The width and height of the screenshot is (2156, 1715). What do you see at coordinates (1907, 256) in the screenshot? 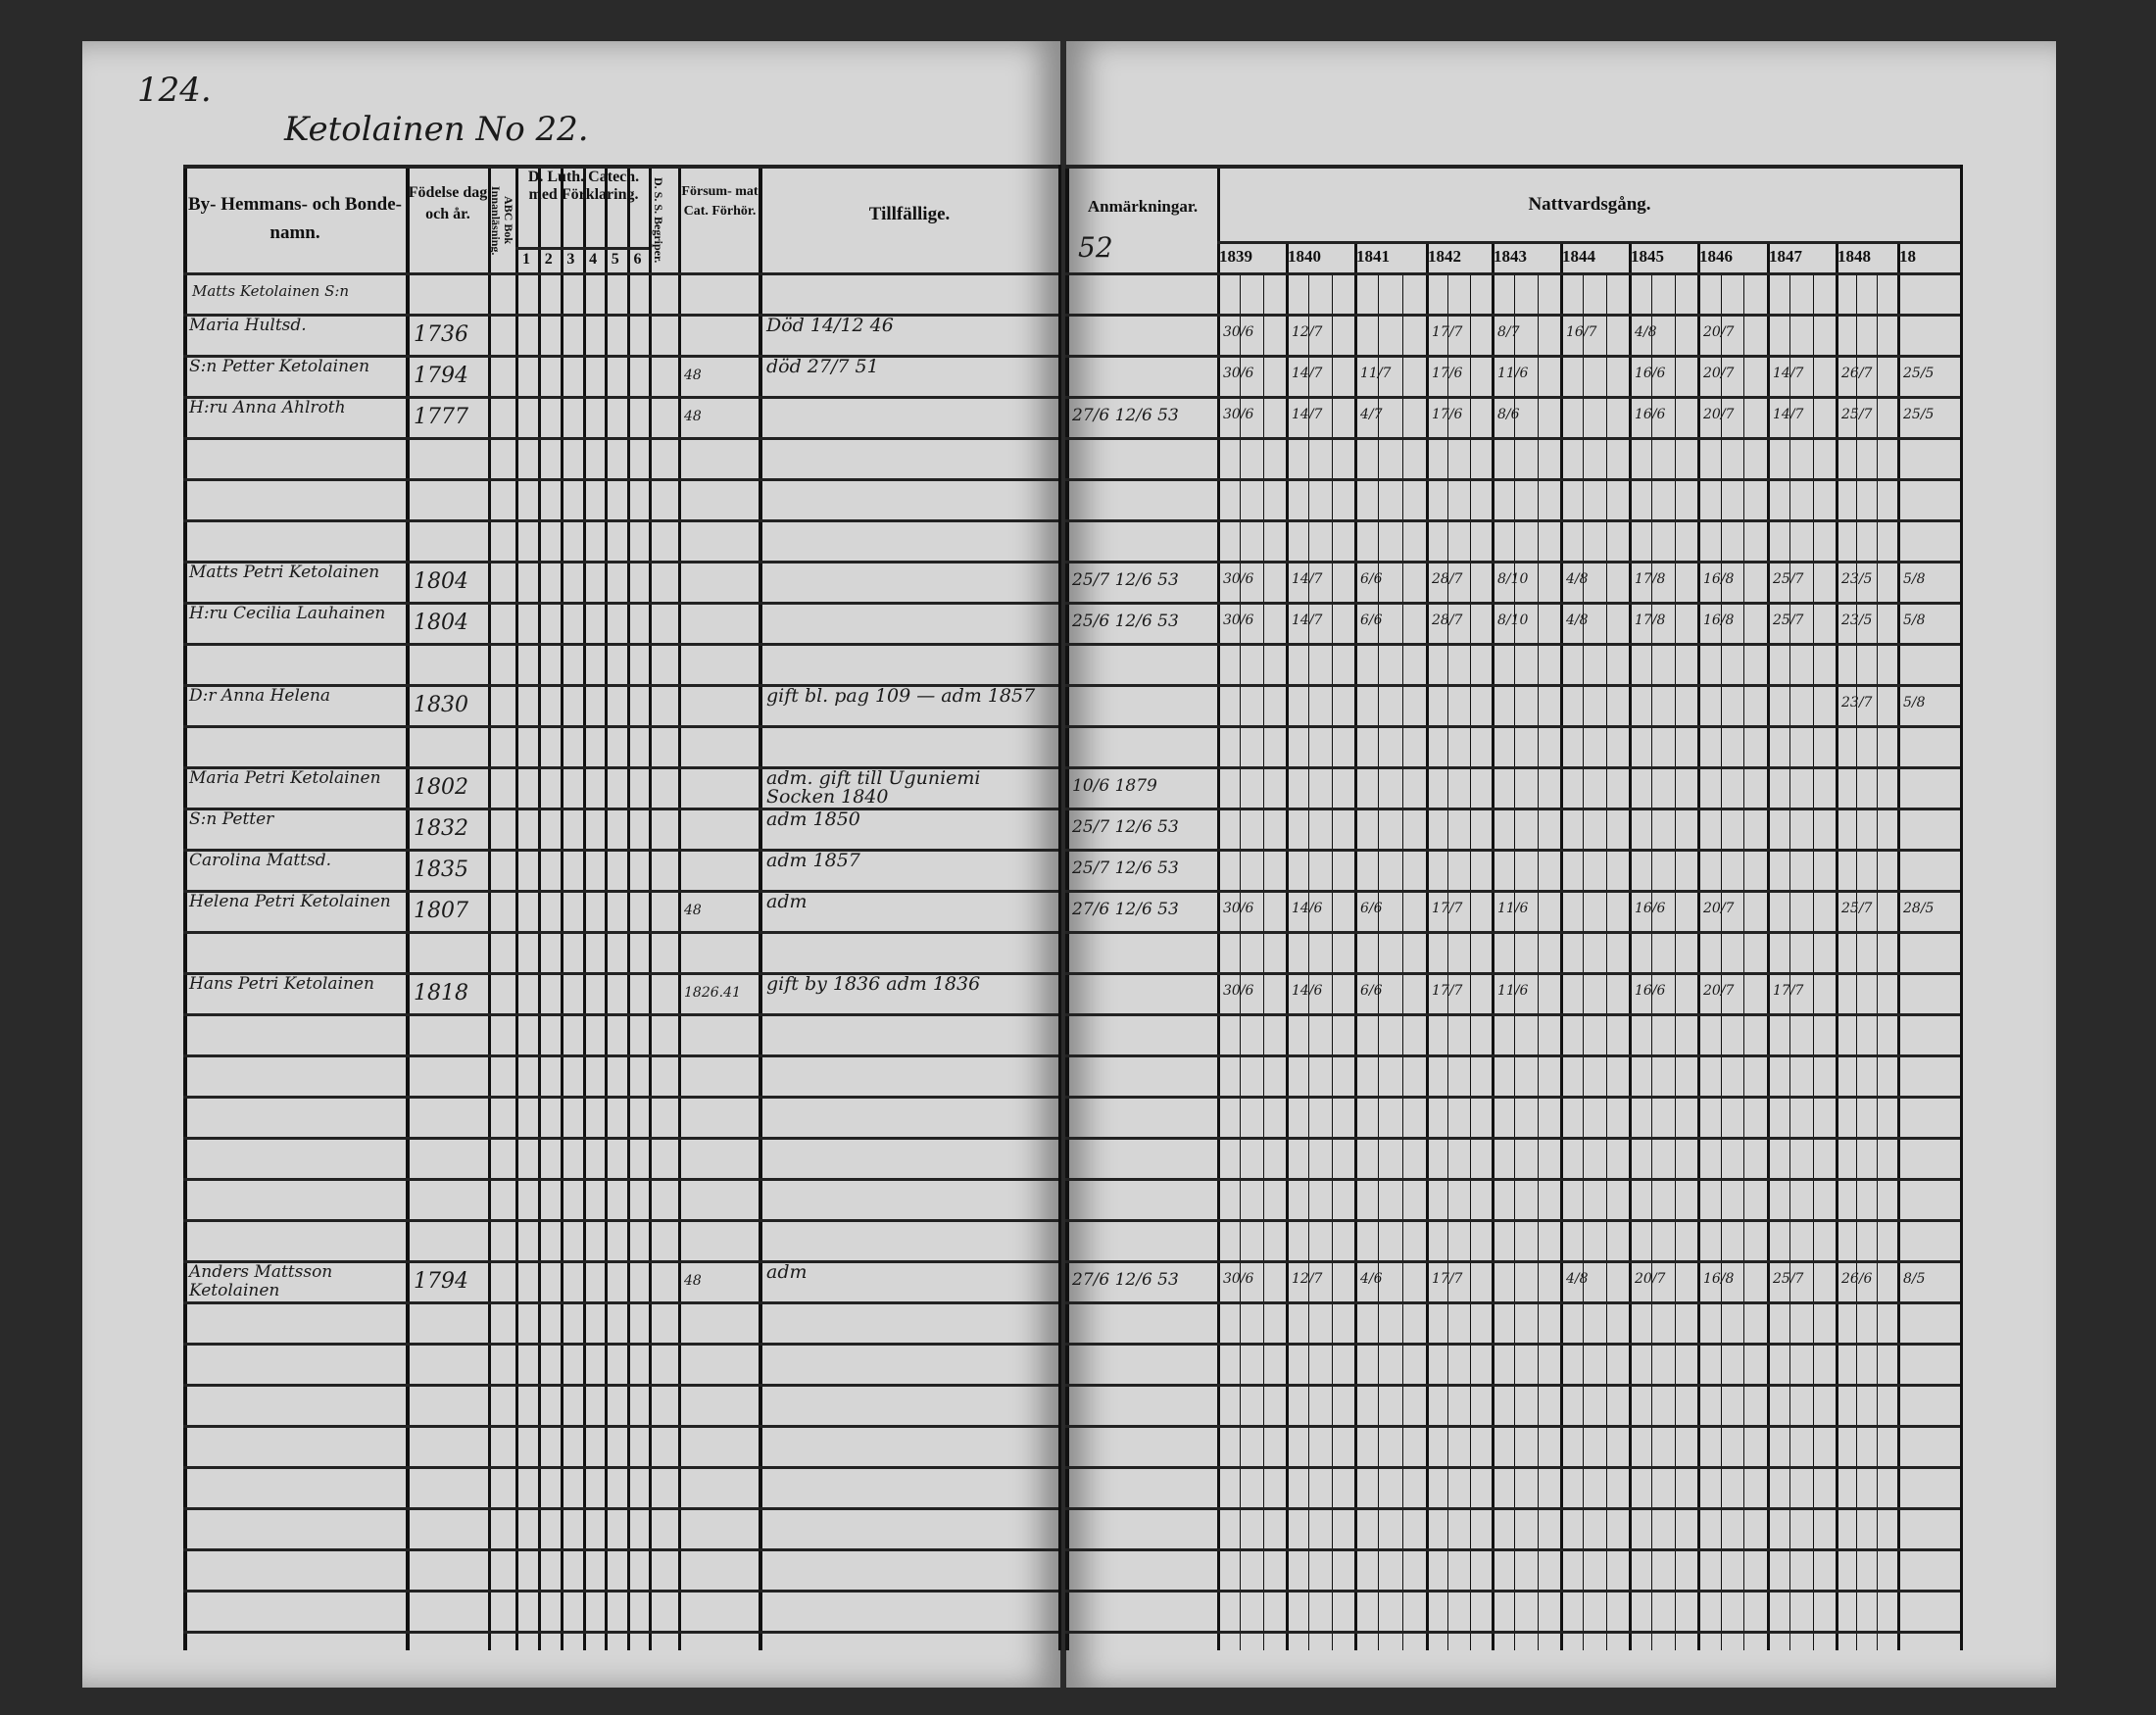
I see `year-header: 18` at bounding box center [1907, 256].